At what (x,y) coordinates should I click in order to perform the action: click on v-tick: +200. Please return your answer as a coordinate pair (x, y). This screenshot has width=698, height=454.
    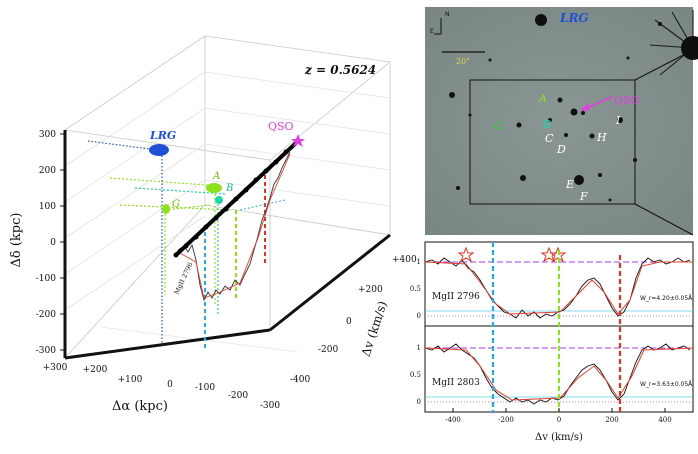
    Looking at the image, I should click on (370, 290).